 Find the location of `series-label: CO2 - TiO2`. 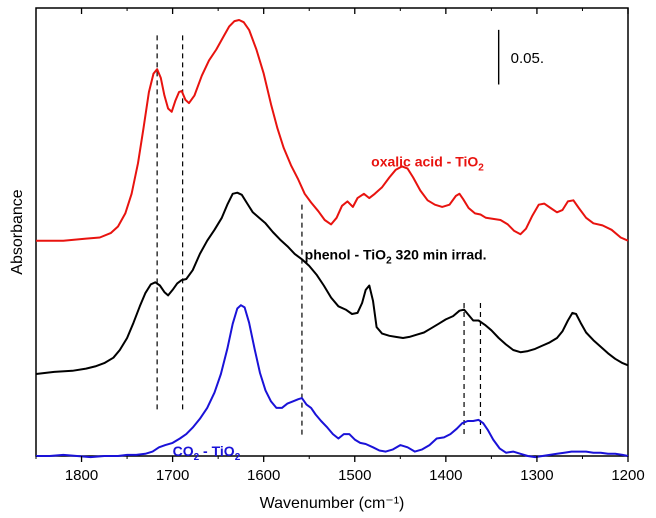

series-label: CO2 - TiO2 is located at coordinates (207, 453).